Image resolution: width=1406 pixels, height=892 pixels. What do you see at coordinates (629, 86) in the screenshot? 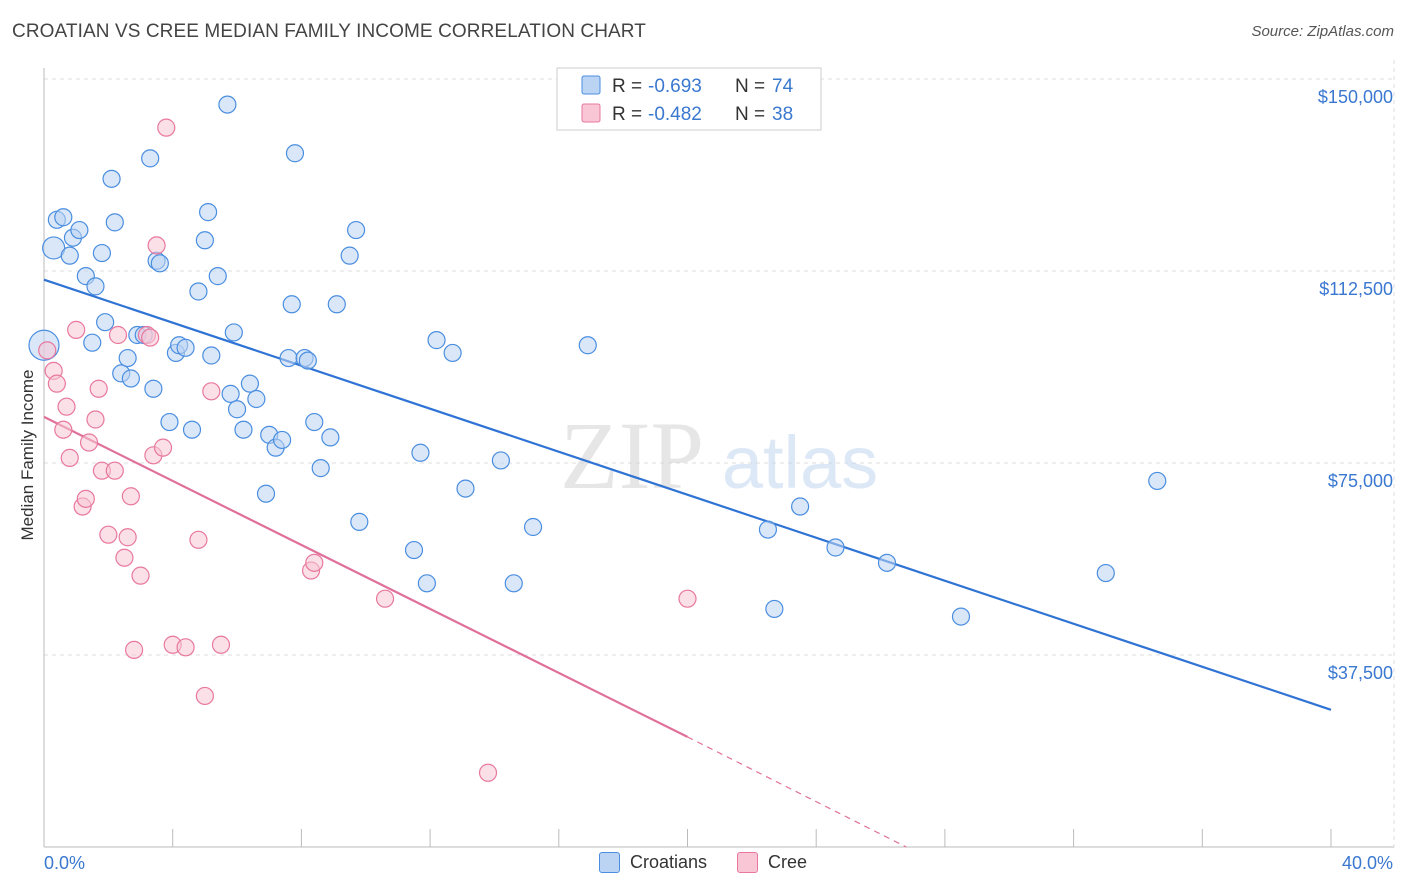
I see `legend-r-label-croatians: R =` at bounding box center [629, 86].